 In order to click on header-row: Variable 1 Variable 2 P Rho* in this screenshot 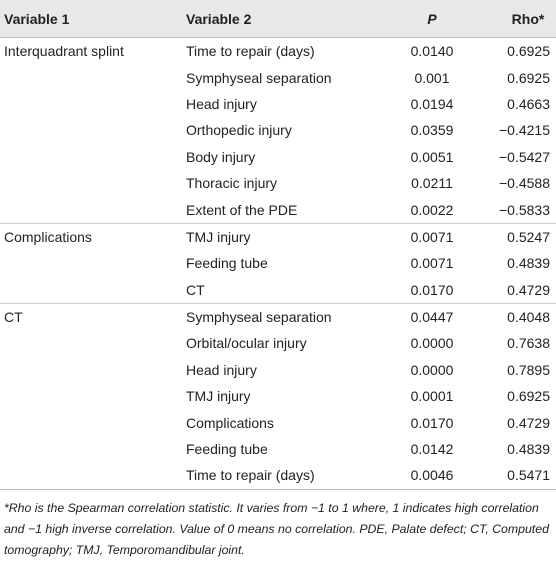, I will do `click(278, 19)`.